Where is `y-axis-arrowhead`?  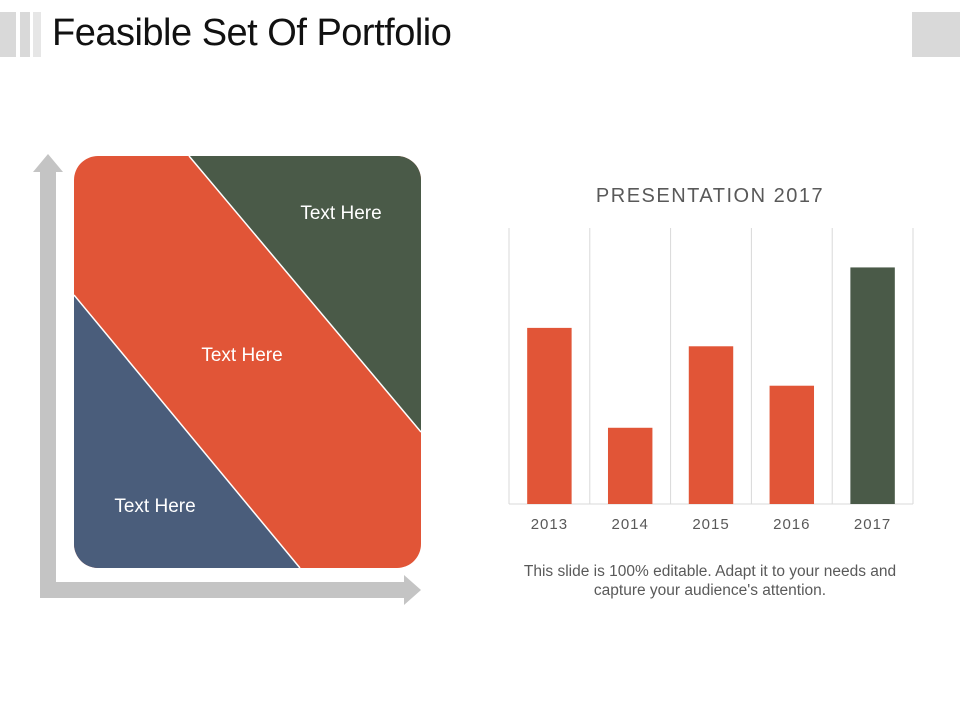 y-axis-arrowhead is located at coordinates (48, 163).